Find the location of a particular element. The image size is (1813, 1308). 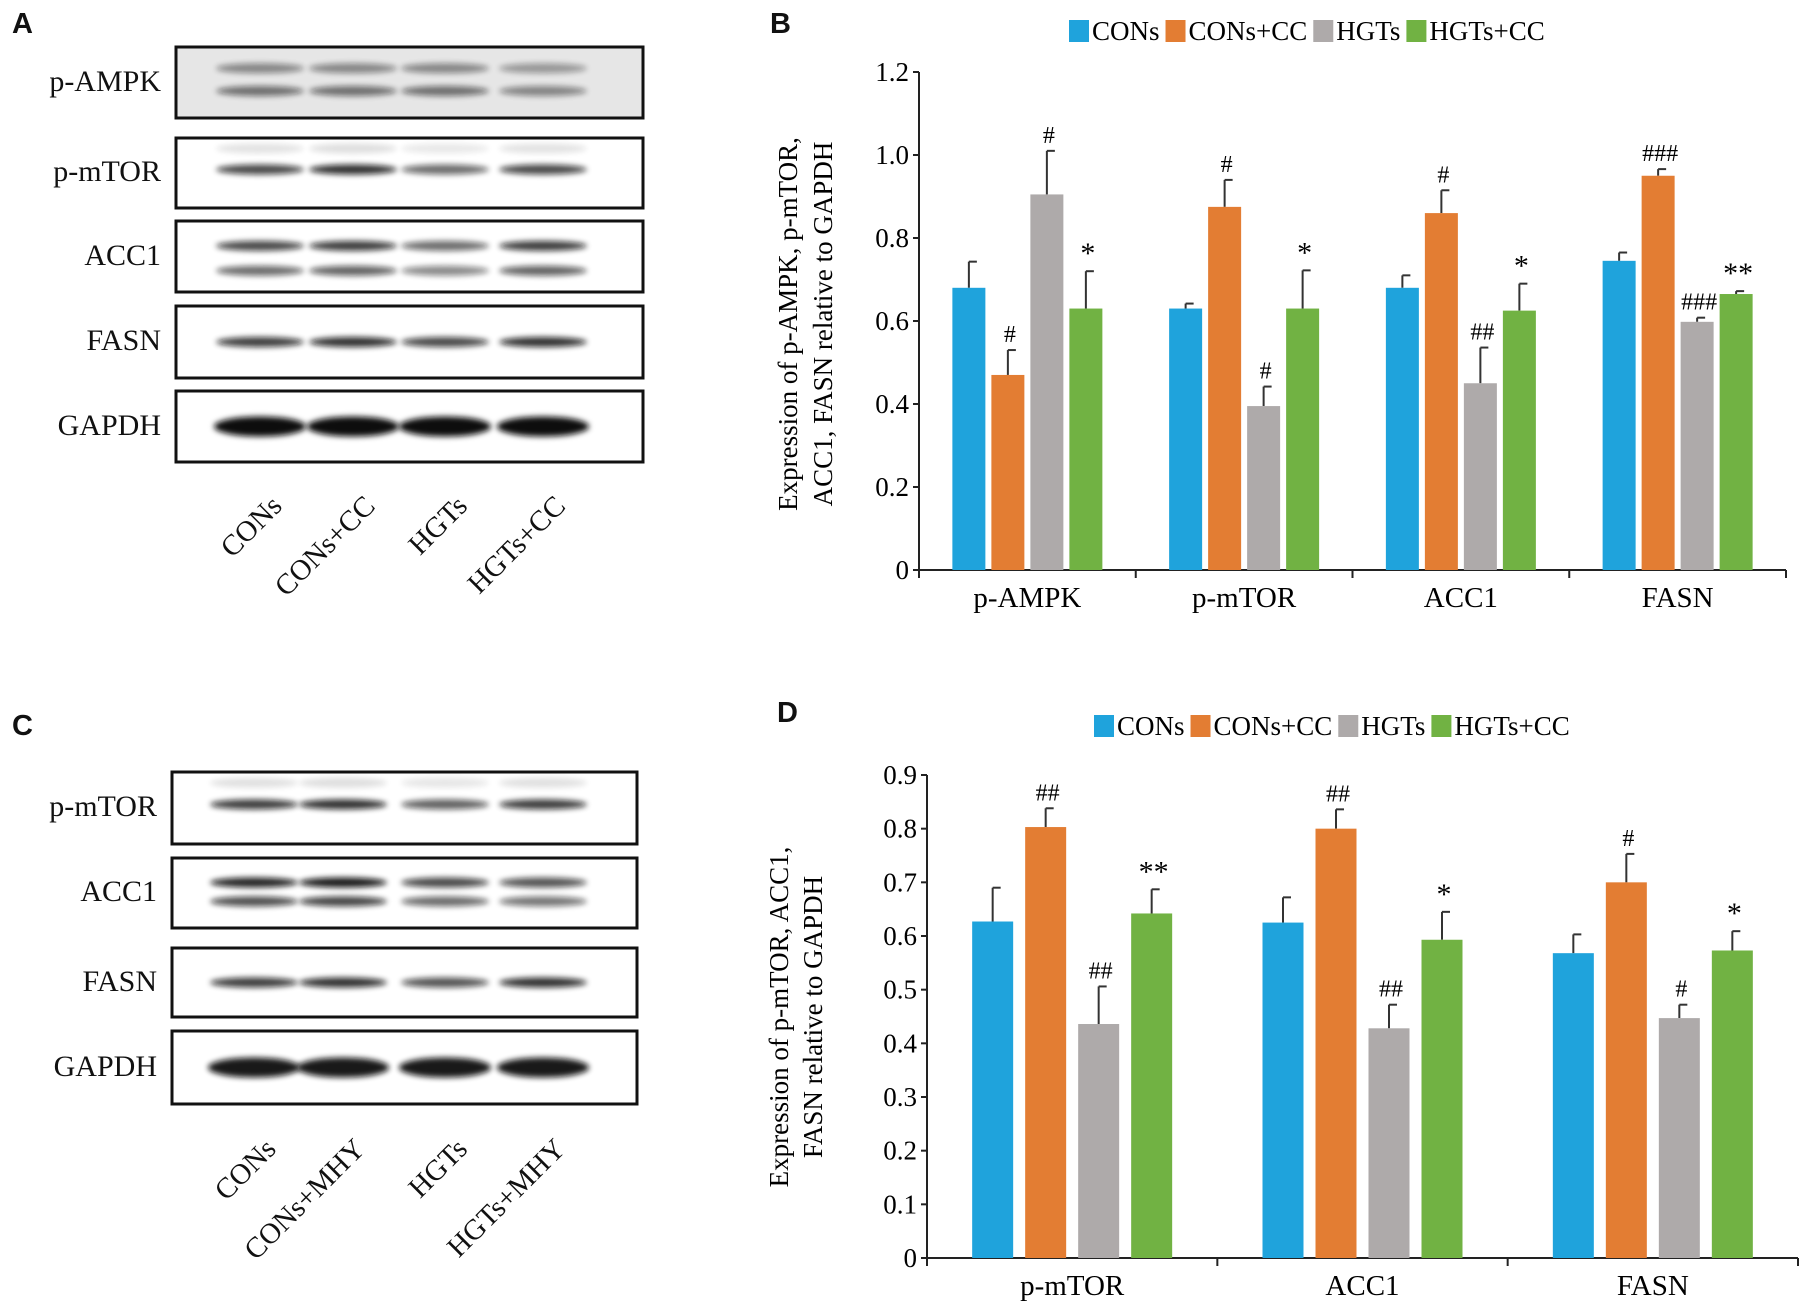

blot-acc1-c is located at coordinates (404, 893).